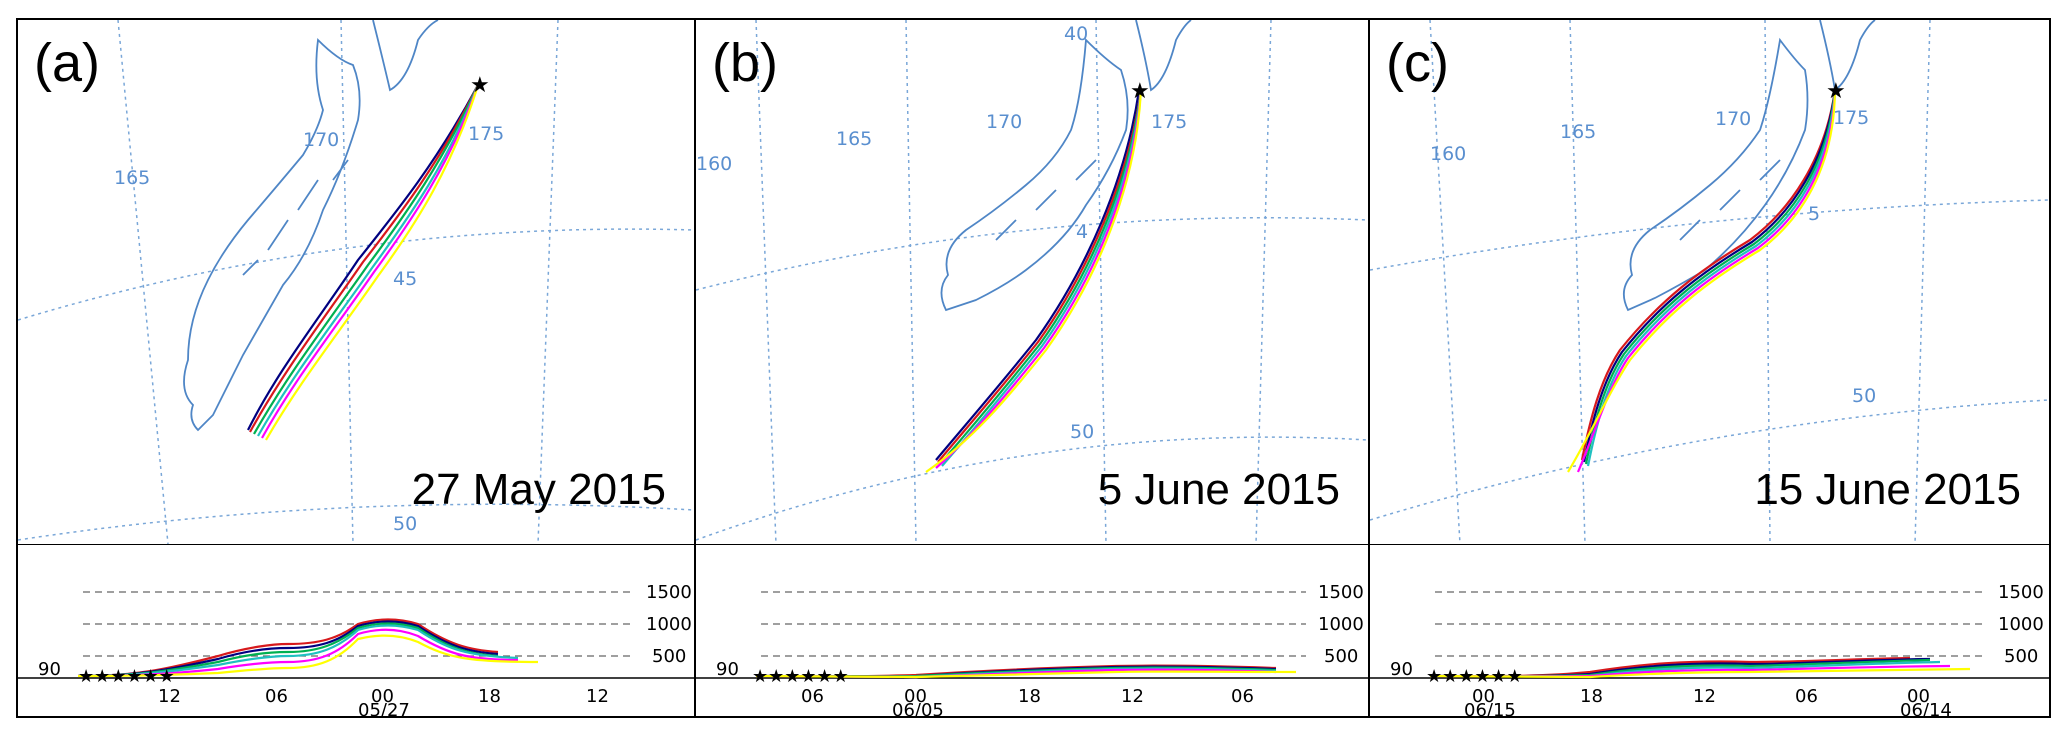 The height and width of the screenshot is (736, 2067). Describe the element at coordinates (1218, 489) in the screenshot. I see `panel-date: 5 June 2015` at that location.